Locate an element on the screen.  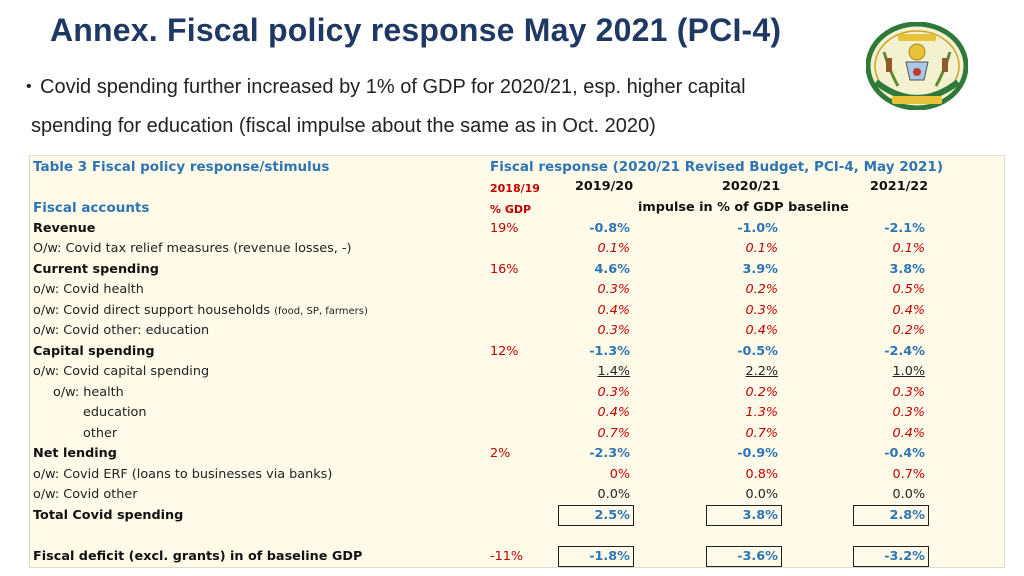
table-cell: 0.5% is located at coordinates (908, 289).